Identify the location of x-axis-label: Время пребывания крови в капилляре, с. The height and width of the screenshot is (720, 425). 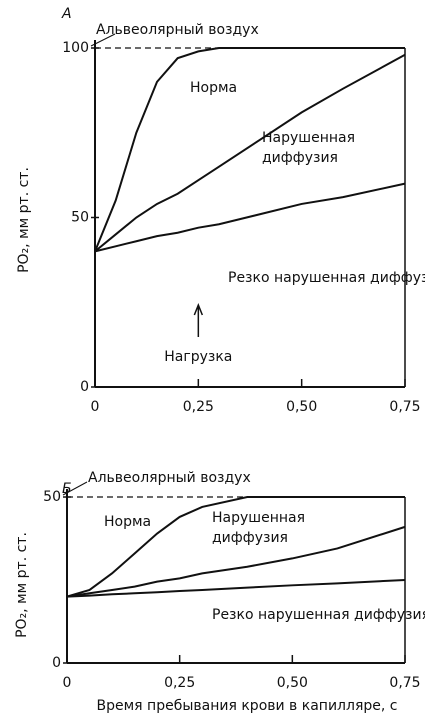
(247, 706).